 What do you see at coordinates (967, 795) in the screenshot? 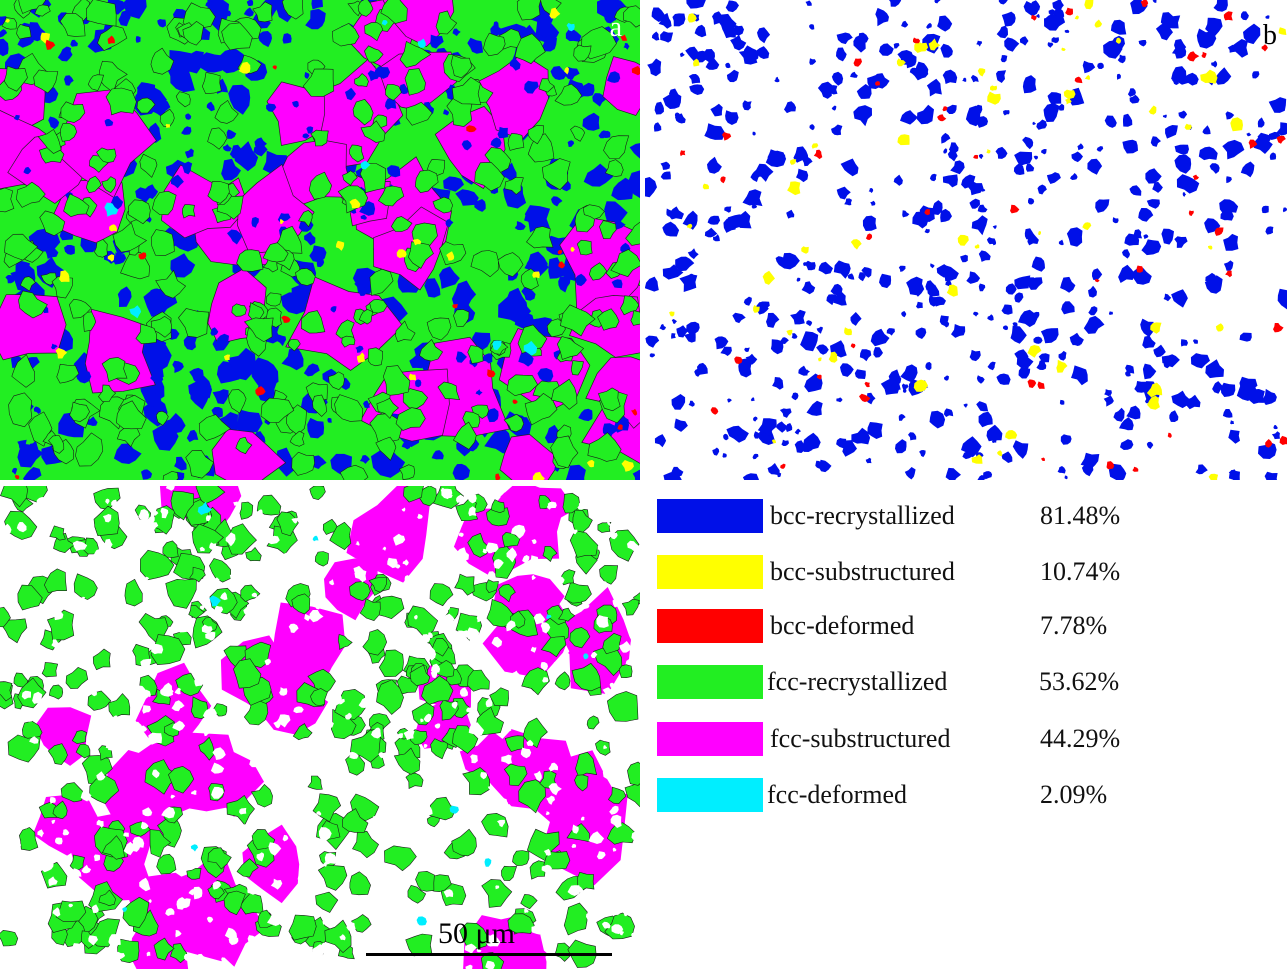
I see `legend-item-fcc-deformed: fcc-deformed 2.09%` at bounding box center [967, 795].